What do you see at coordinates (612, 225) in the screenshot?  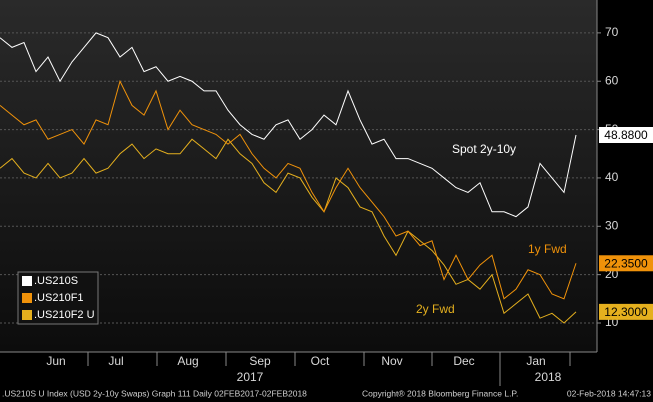 I see `y-tick-label: 30` at bounding box center [612, 225].